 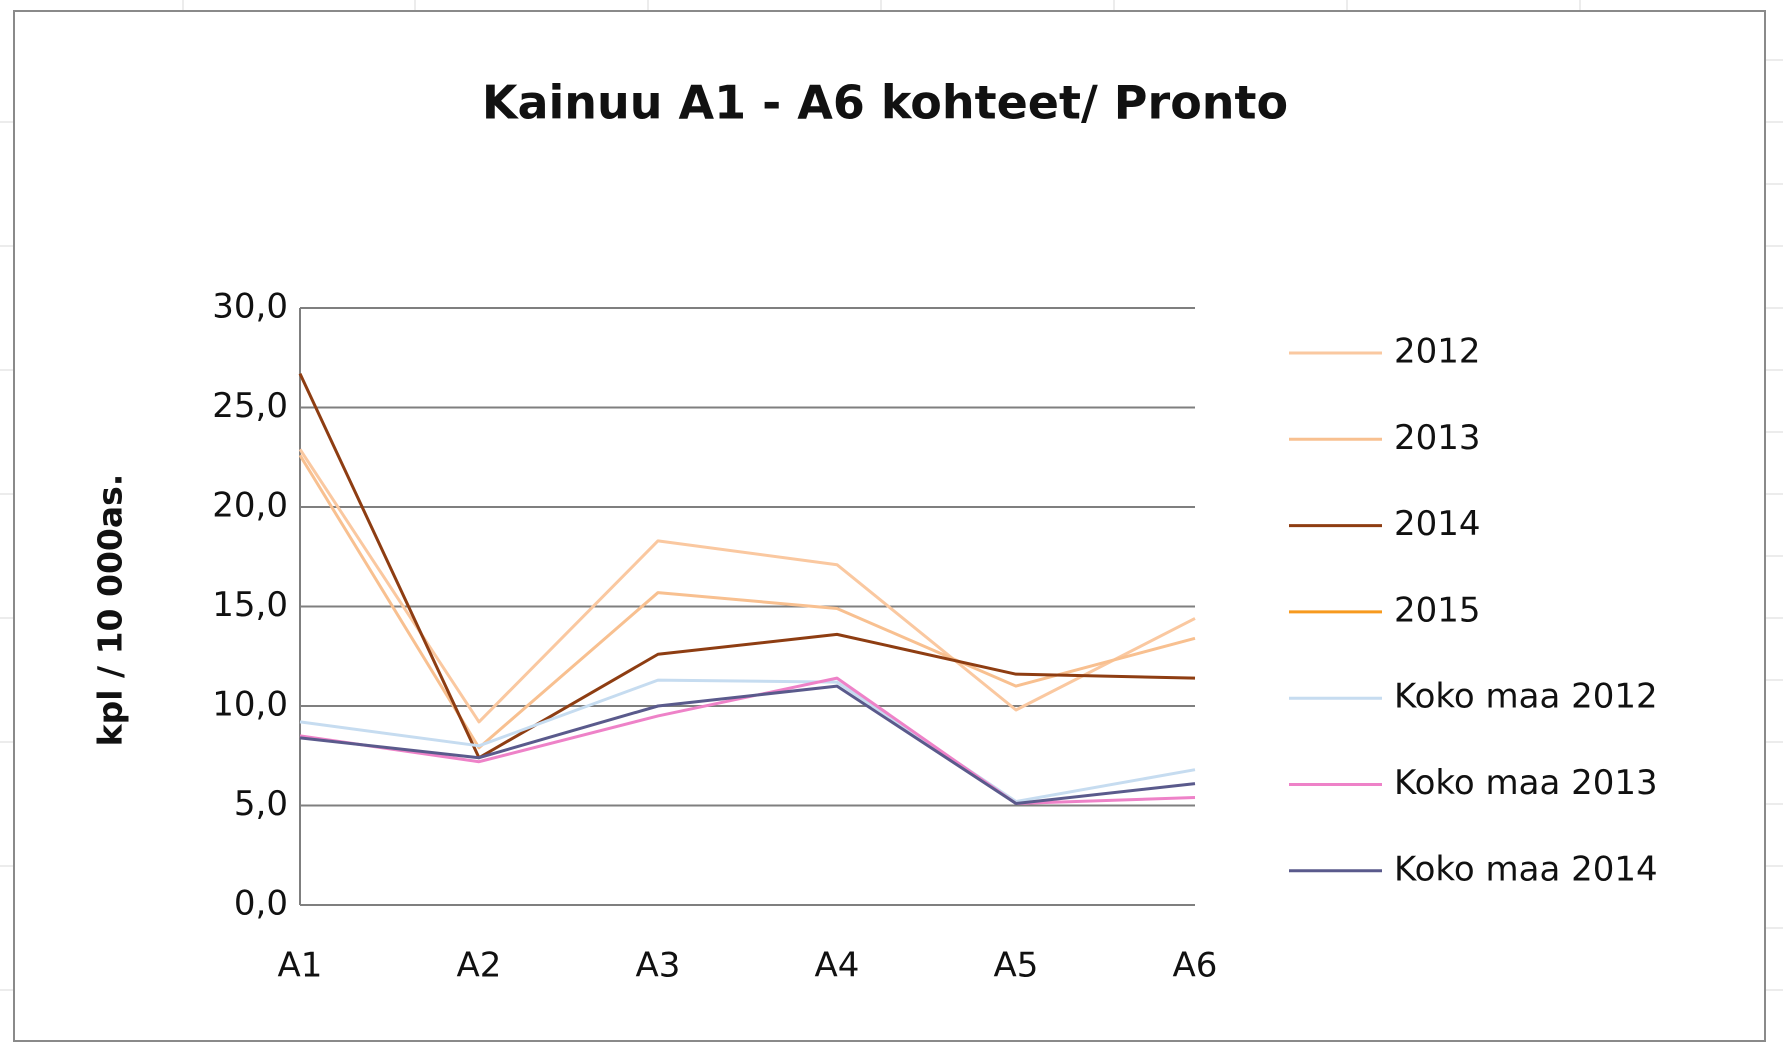 I want to click on y-tick-label: 10,0, so click(x=250, y=705).